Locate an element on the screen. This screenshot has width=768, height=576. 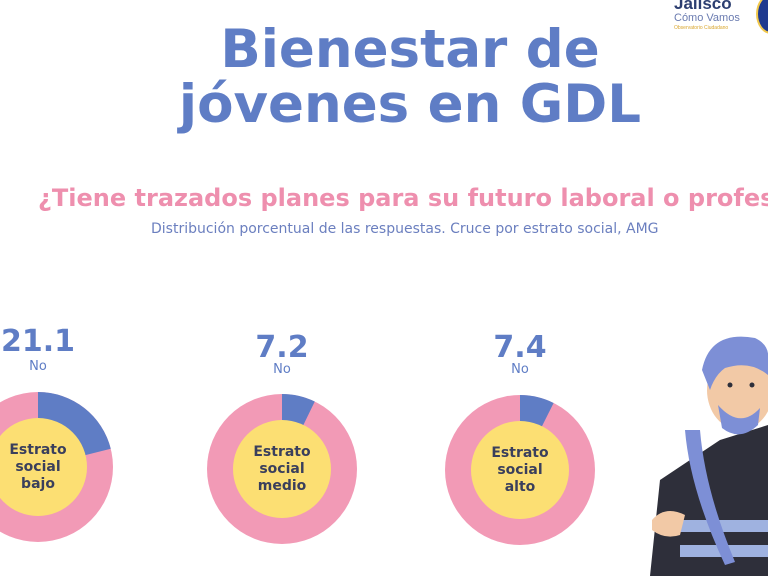
center-text-bajo: Estrato social bajo is located at coordinates (38, 467).